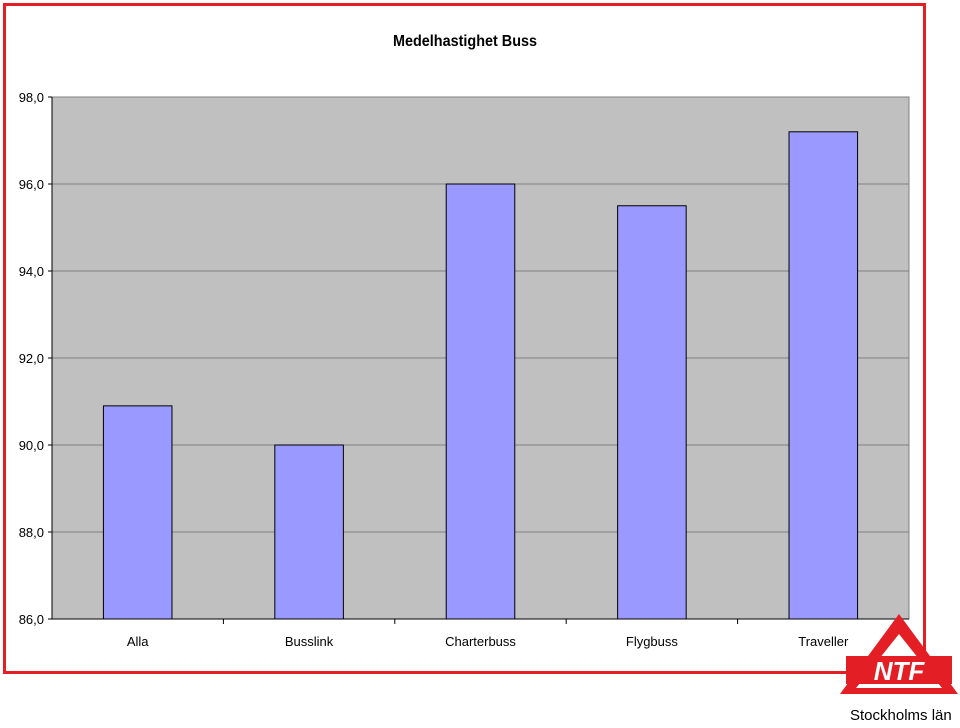  I want to click on bar-alla, so click(137, 512).